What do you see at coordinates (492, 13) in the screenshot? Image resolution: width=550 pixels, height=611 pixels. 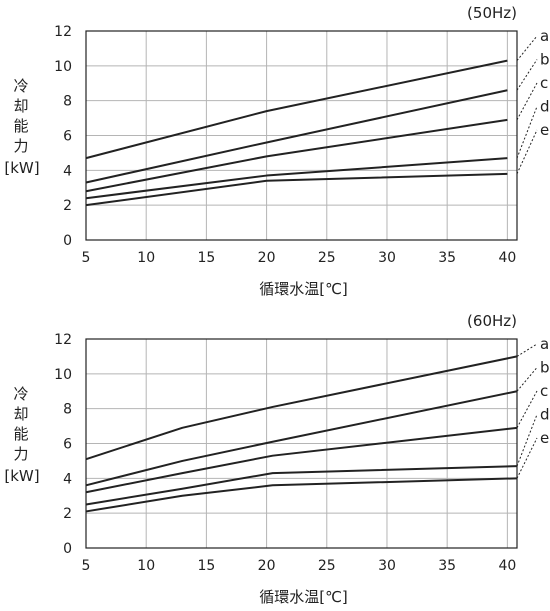 I see `chart-title: (50Hz)` at bounding box center [492, 13].